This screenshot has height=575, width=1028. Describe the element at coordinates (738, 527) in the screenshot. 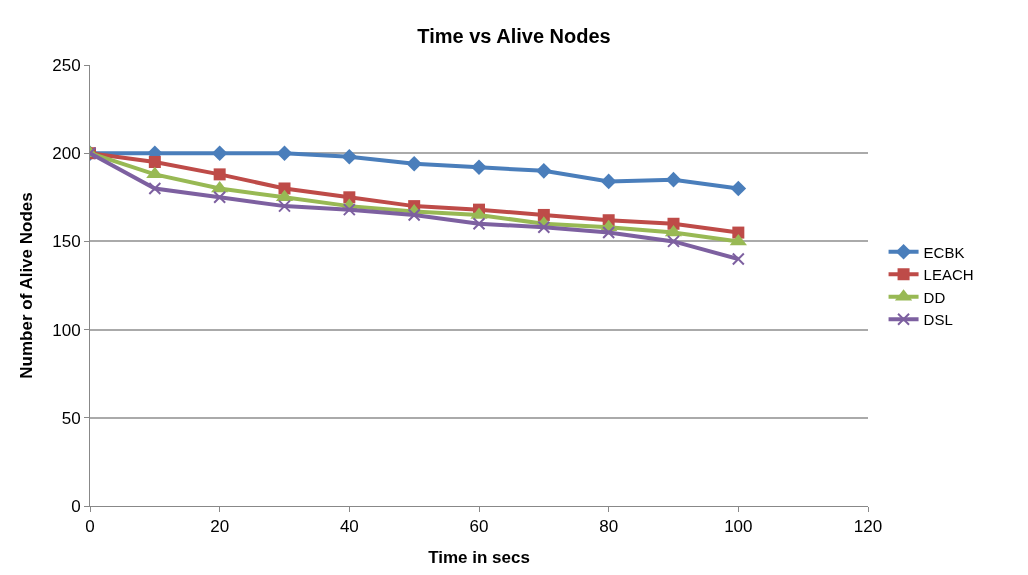

I see `x-tick-label: 100` at that location.